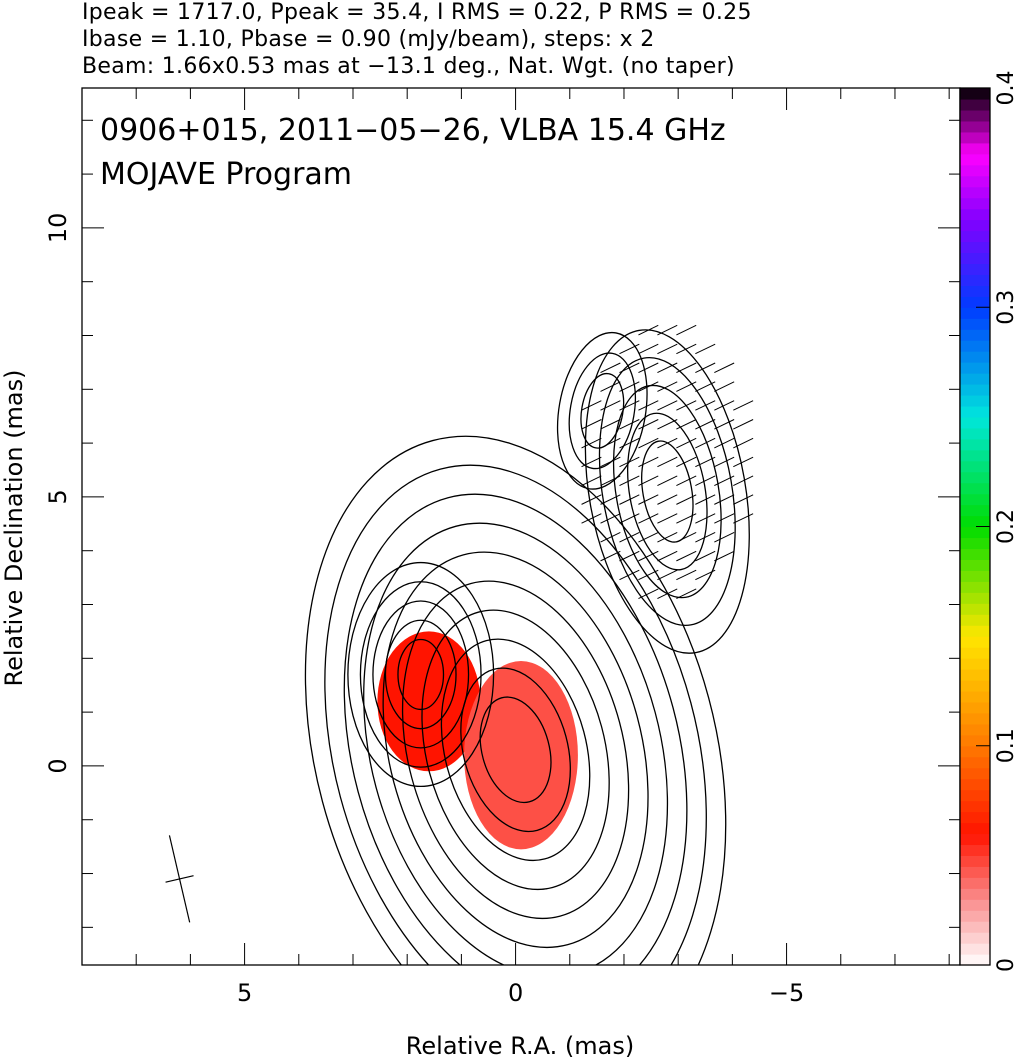 This screenshot has width=1021, height=1060. I want to click on colorbar-tick-label: 0.1, so click(1006, 745).